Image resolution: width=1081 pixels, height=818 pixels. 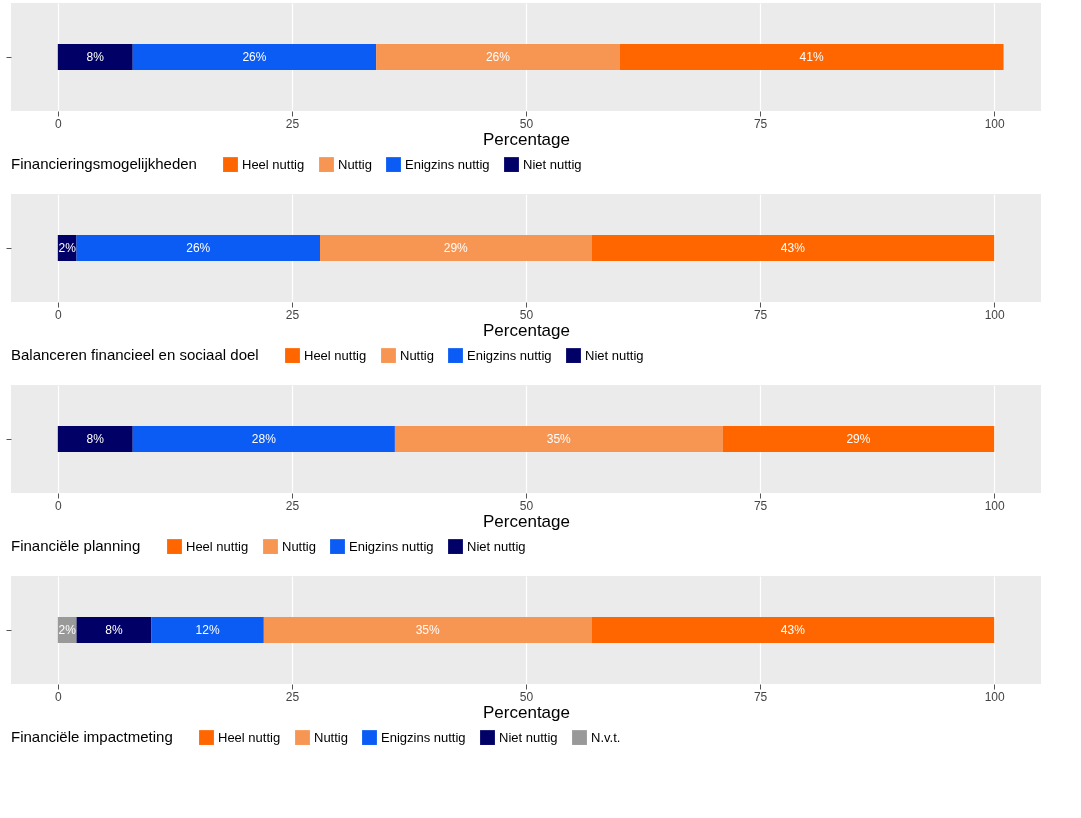 I want to click on legend-title: Balanceren financieel en sociaal doel, so click(x=135, y=354).